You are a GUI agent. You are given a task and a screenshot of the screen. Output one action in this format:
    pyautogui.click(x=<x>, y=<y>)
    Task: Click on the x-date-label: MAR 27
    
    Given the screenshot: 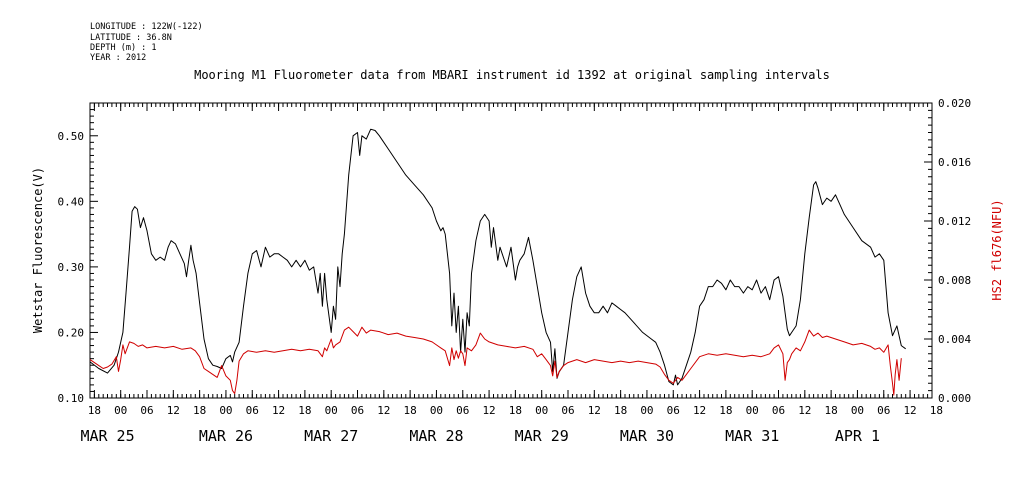 What is the action you would take?
    pyautogui.click(x=331, y=436)
    